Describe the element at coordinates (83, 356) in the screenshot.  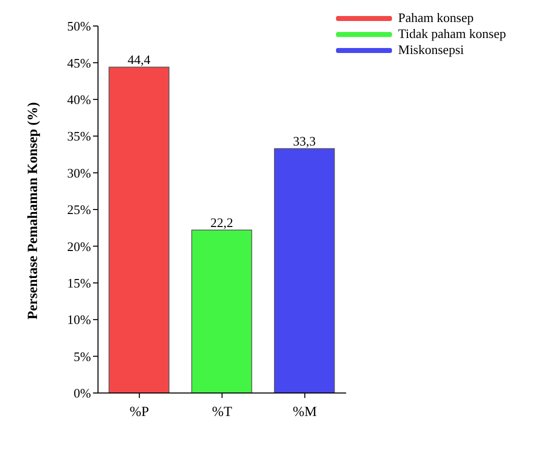
I see `y-tick-label: 5%` at that location.